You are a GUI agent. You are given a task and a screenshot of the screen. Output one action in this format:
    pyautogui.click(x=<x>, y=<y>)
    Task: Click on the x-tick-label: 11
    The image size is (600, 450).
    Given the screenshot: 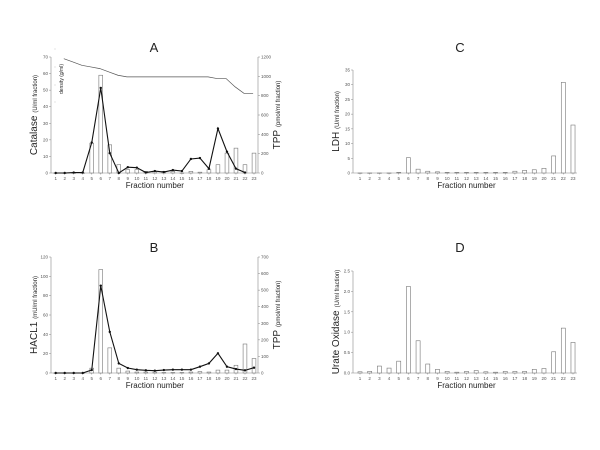 What is the action you would take?
    pyautogui.click(x=146, y=378)
    